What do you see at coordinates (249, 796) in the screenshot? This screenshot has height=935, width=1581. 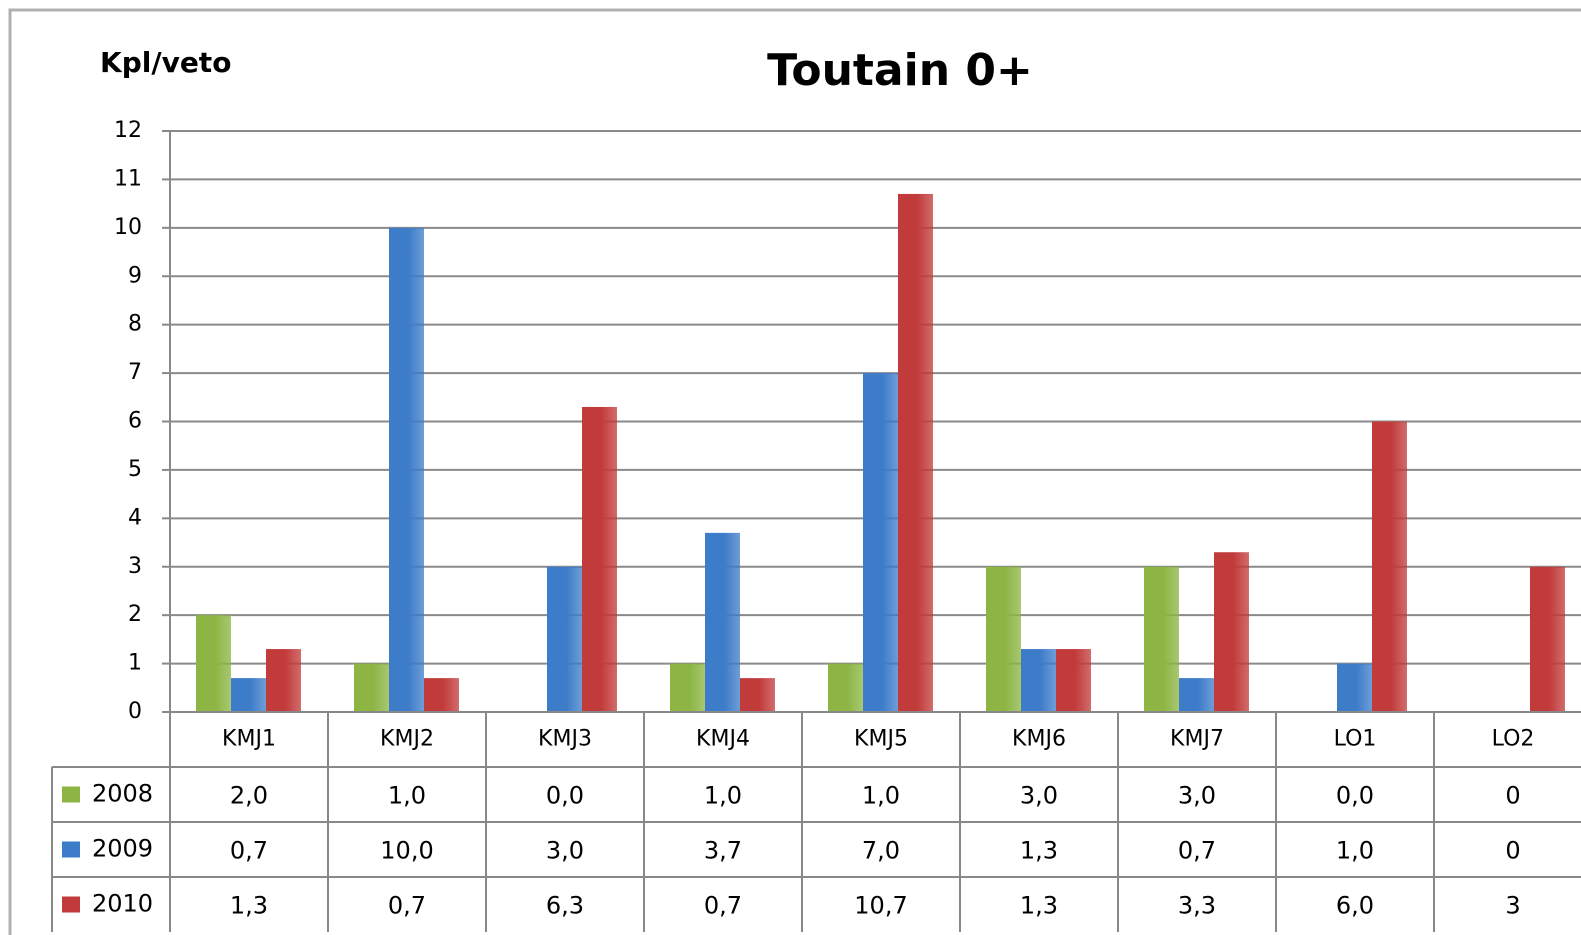 I see `data-table-value: 2,0` at bounding box center [249, 796].